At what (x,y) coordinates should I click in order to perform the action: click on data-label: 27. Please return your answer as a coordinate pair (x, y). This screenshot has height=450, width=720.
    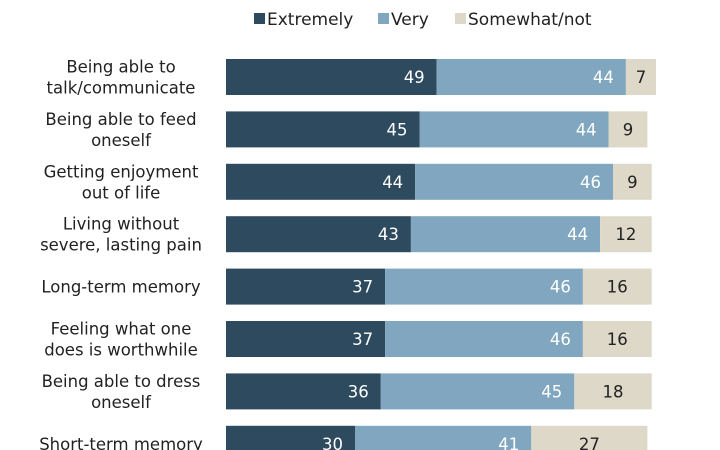
    Looking at the image, I should click on (589, 442).